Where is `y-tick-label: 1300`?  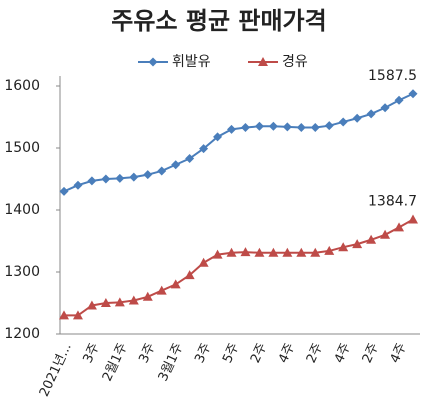
y-tick-label: 1300 is located at coordinates (22, 272).